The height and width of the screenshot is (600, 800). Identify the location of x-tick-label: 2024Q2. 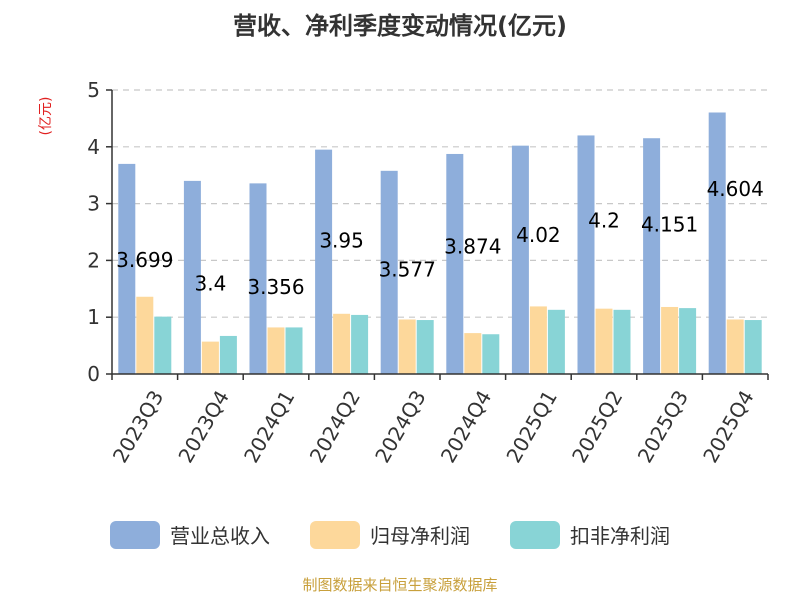
(335, 426).